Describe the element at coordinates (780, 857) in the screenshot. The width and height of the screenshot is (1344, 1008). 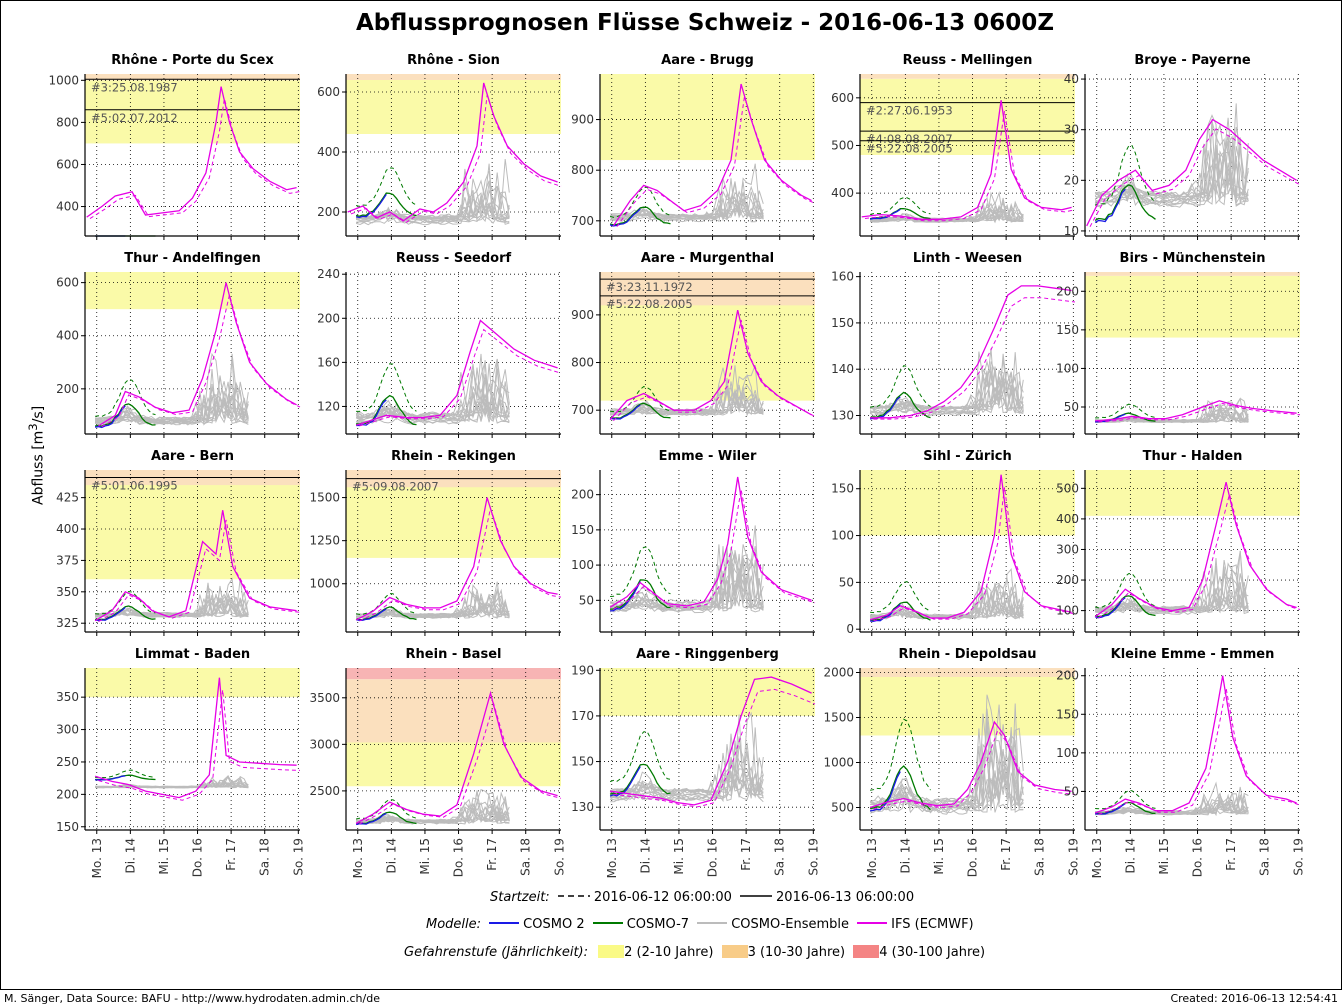
I see `x-tick-label: Sa. 18` at that location.